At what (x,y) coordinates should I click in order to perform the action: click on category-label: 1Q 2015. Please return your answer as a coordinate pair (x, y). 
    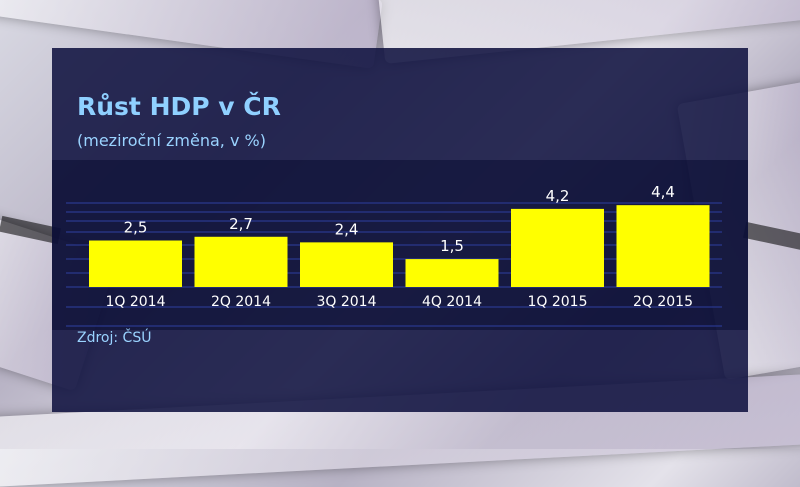
    Looking at the image, I should click on (557, 302).